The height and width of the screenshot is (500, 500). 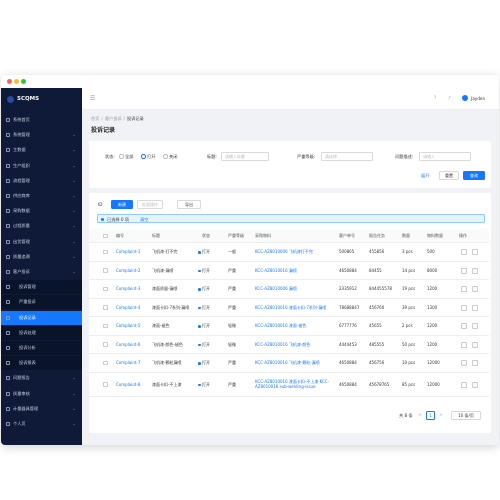 I want to click on menu-text: 投诉分析, so click(x=27, y=347).